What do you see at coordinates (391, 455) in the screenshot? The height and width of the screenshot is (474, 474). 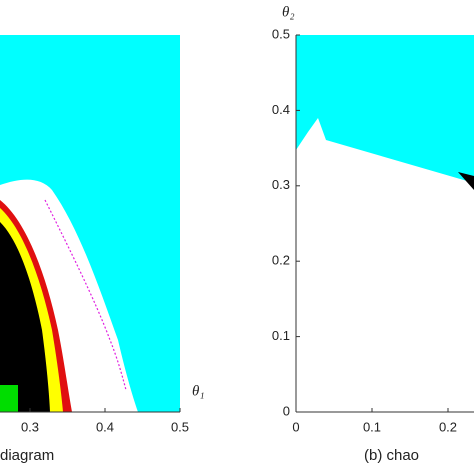 I see `caption: (b) chao` at bounding box center [391, 455].